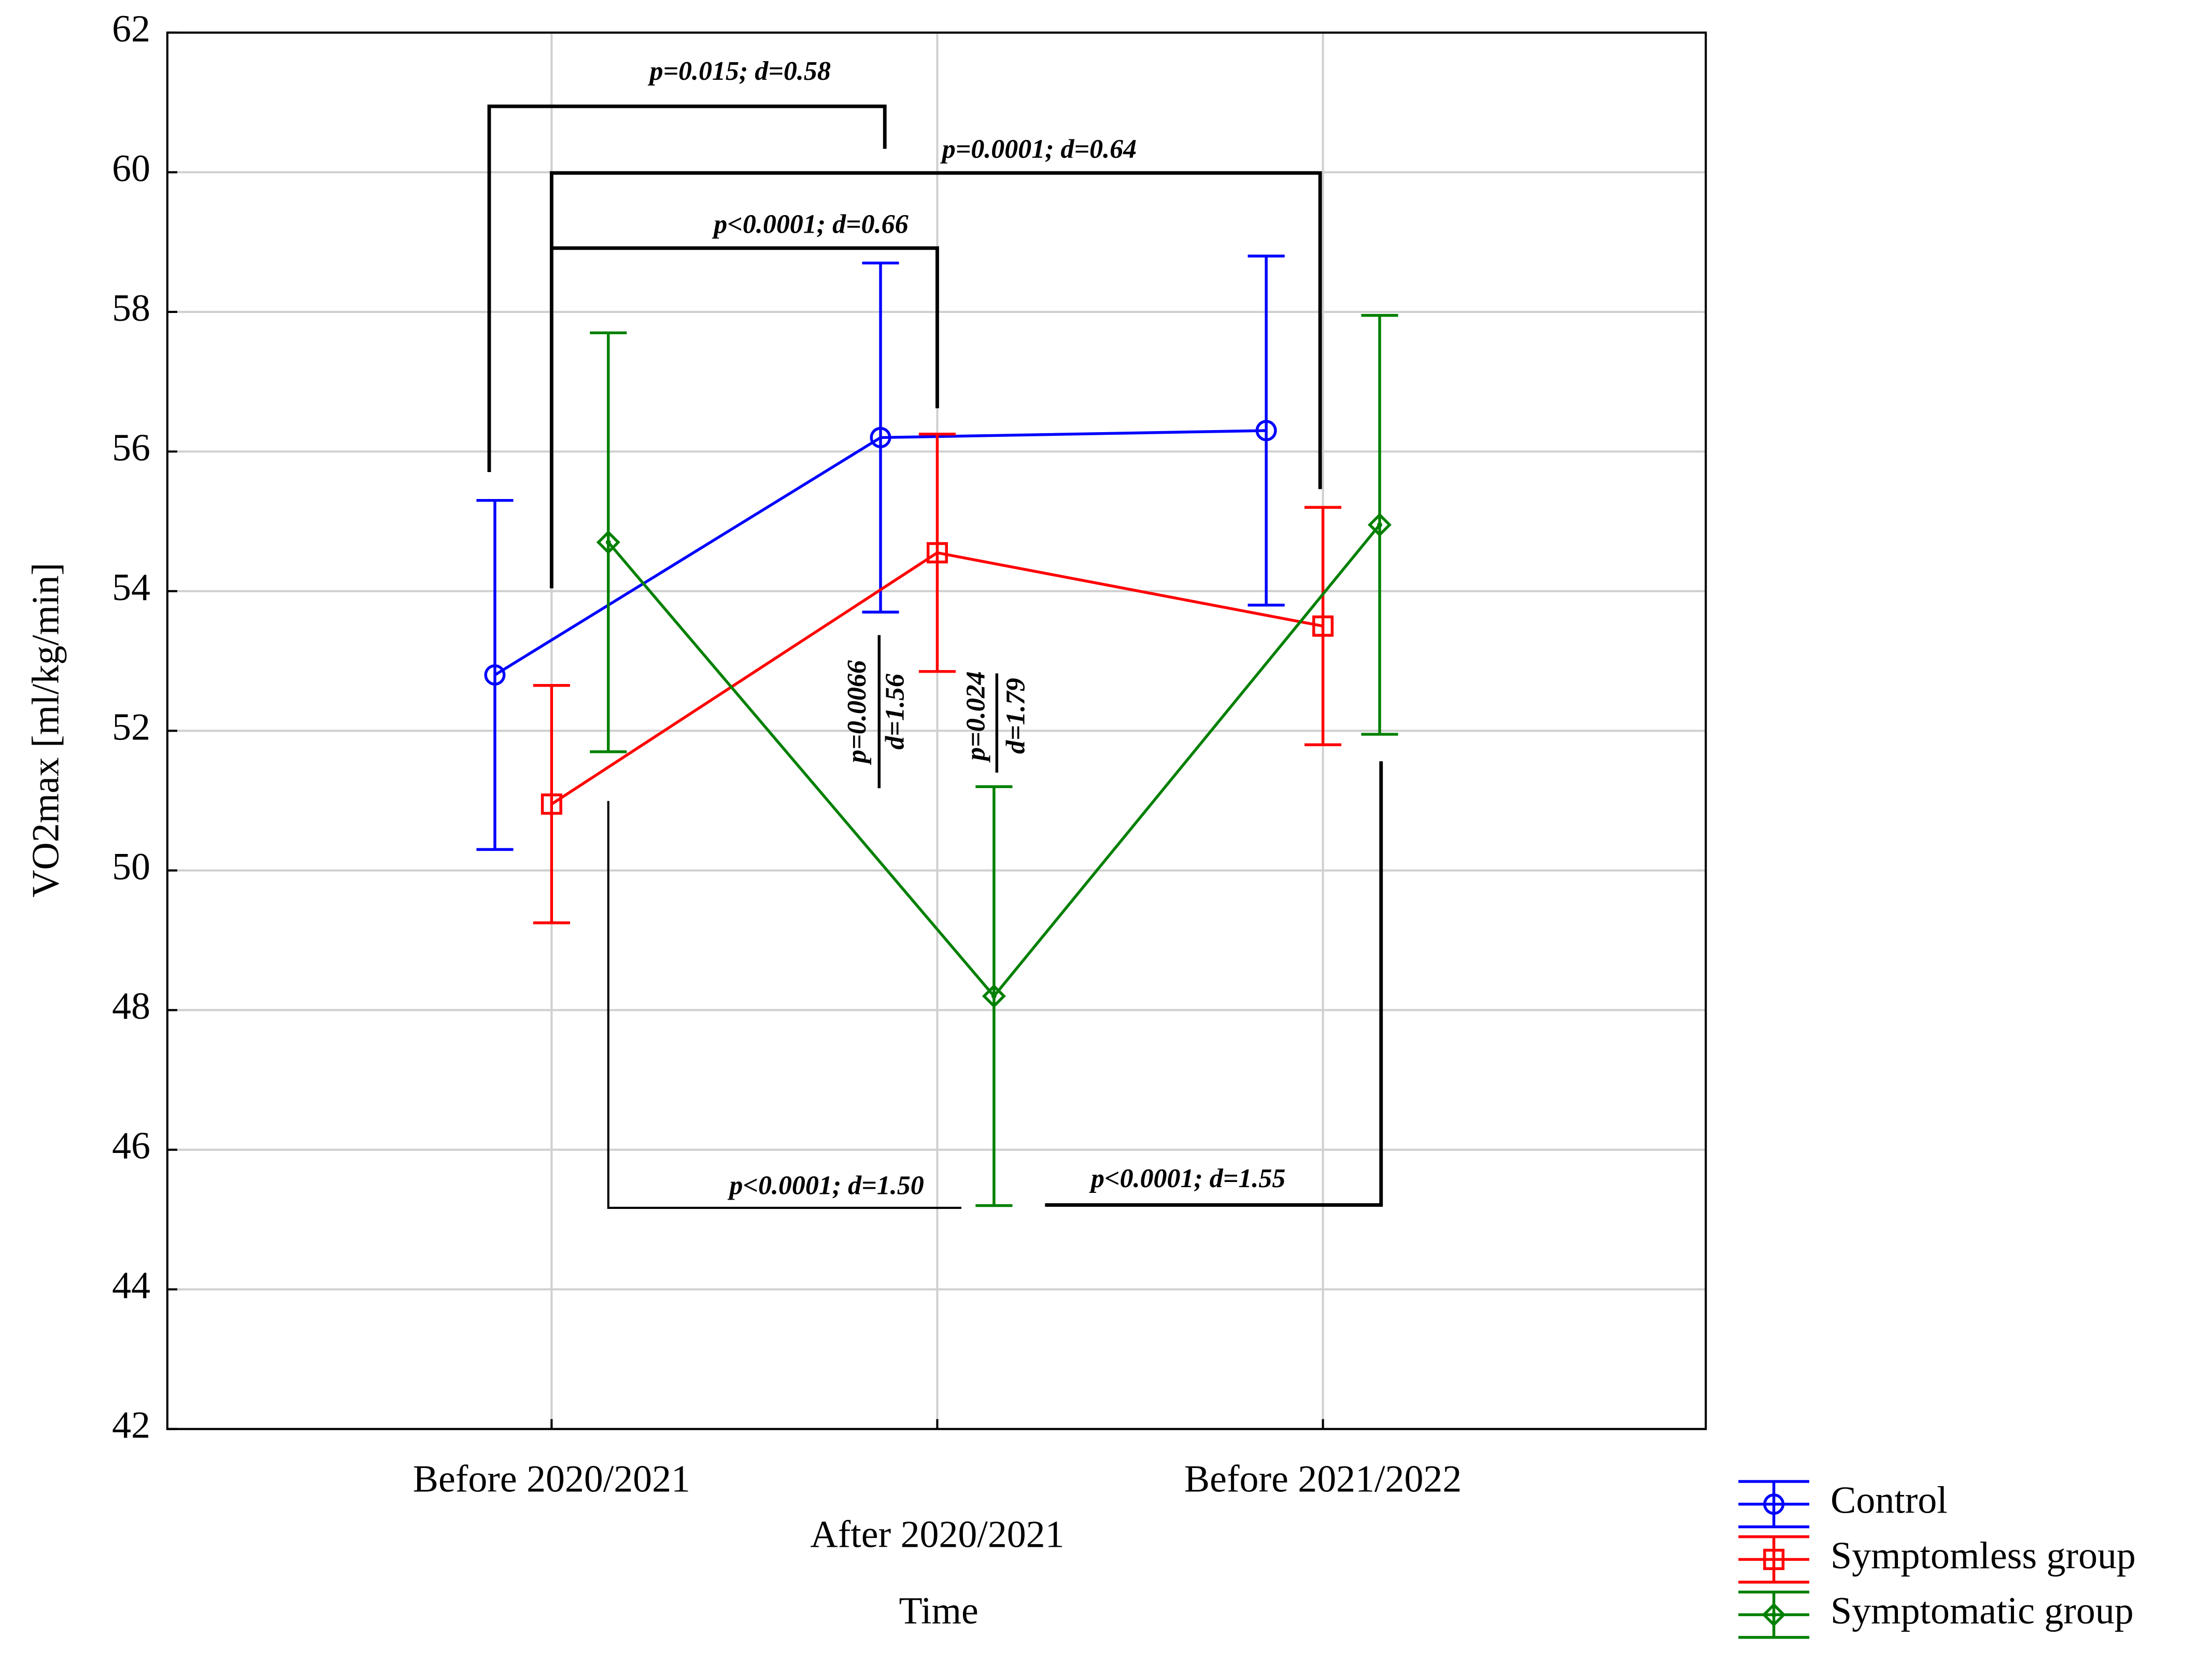  Describe the element at coordinates (1983, 1555) in the screenshot. I see `legend-label: Symptomless group` at that location.